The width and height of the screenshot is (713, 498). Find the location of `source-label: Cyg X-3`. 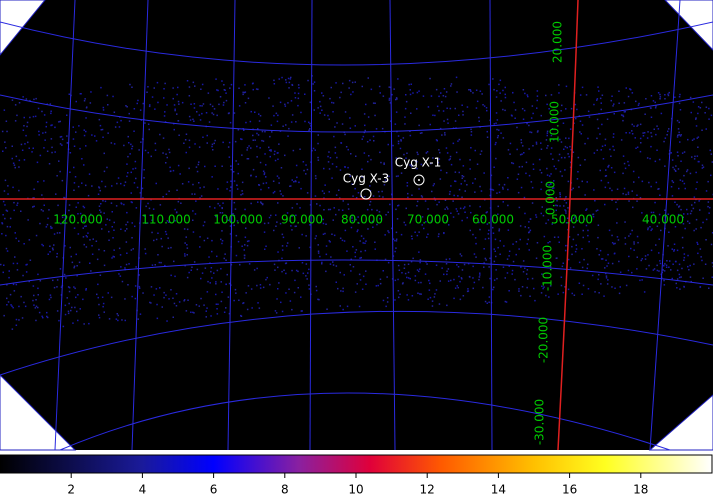

source-label: Cyg X-3 is located at coordinates (366, 179).